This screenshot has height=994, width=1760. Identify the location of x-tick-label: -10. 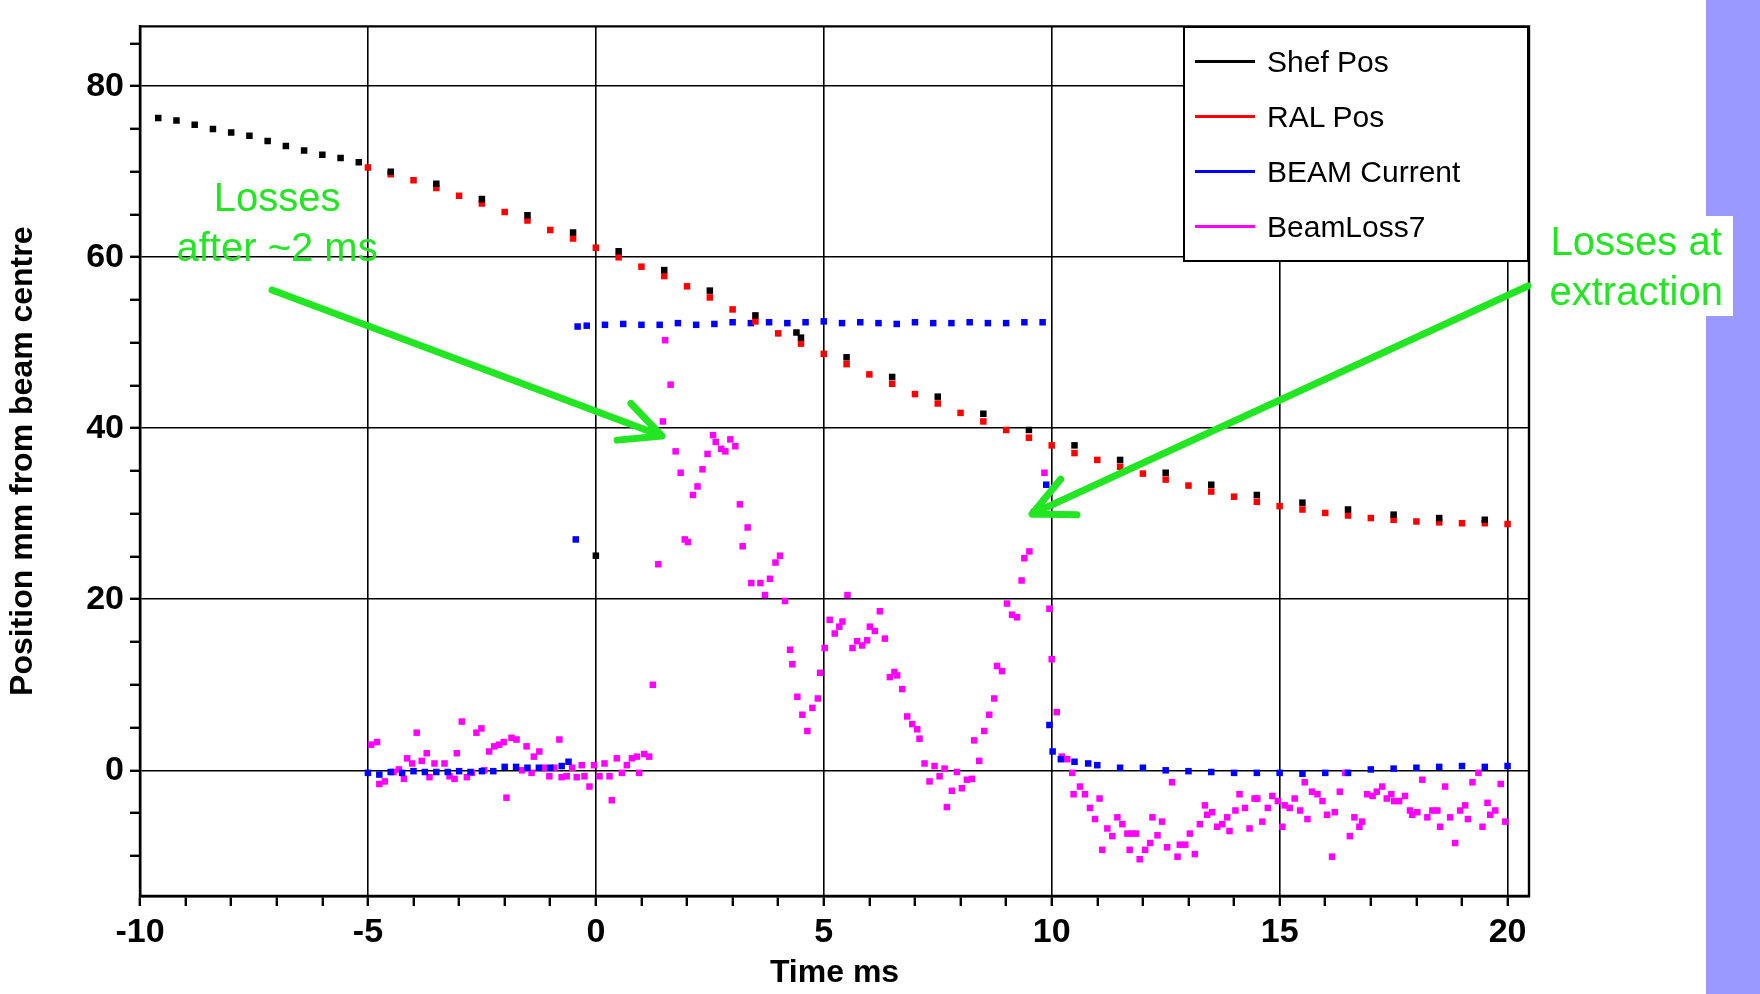
(140, 929).